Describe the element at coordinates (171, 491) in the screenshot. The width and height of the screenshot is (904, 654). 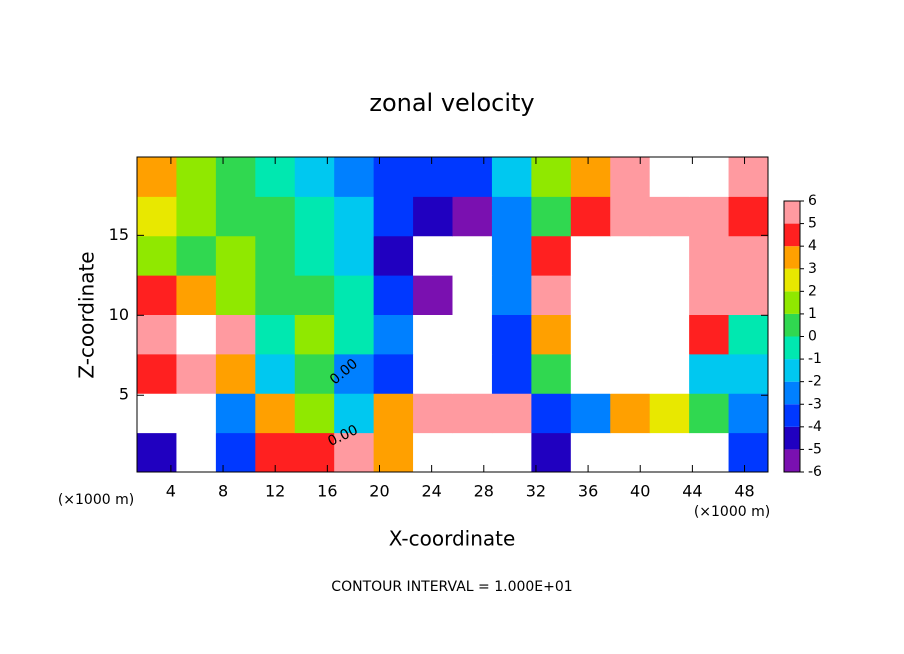
I see `x-tick-label: 4` at that location.